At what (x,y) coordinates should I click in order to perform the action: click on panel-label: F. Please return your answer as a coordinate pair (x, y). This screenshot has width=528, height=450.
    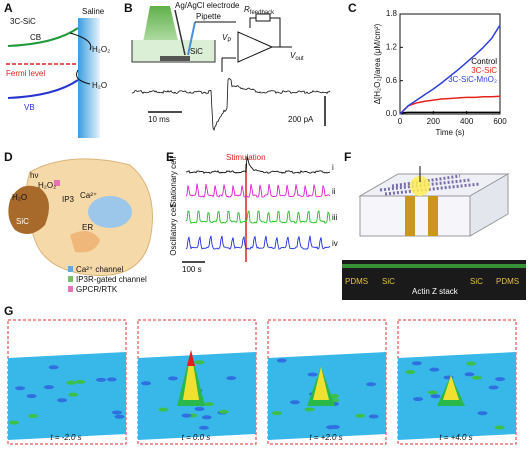
    Looking at the image, I should click on (347, 157).